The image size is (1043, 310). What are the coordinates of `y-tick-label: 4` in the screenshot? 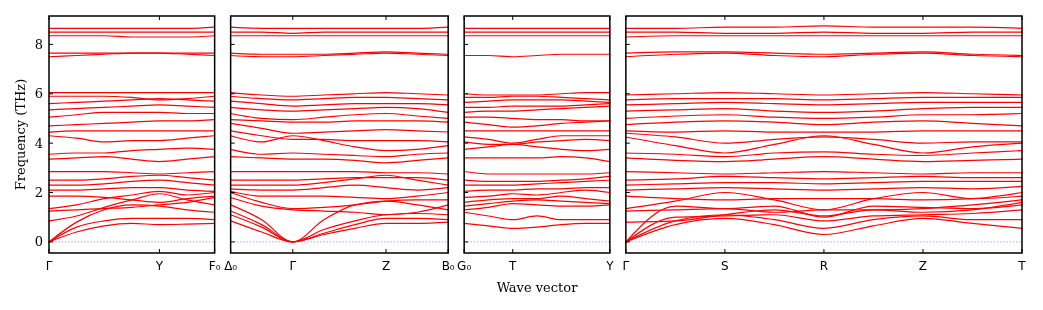 It's located at (38, 143).